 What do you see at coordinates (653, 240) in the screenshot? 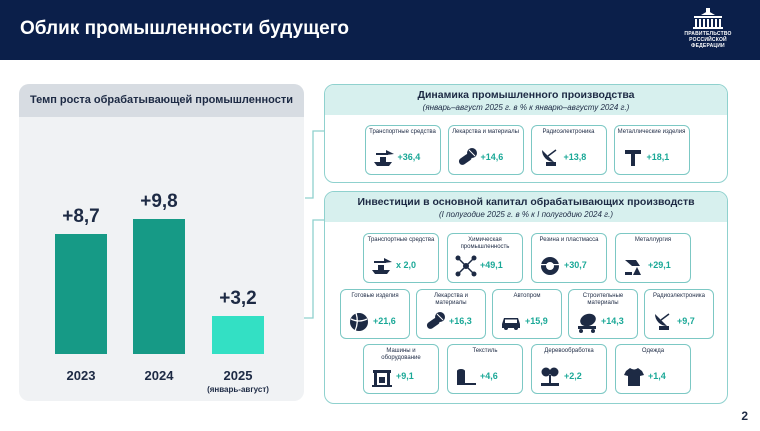
I see `card-label: Металлургия` at bounding box center [653, 240].